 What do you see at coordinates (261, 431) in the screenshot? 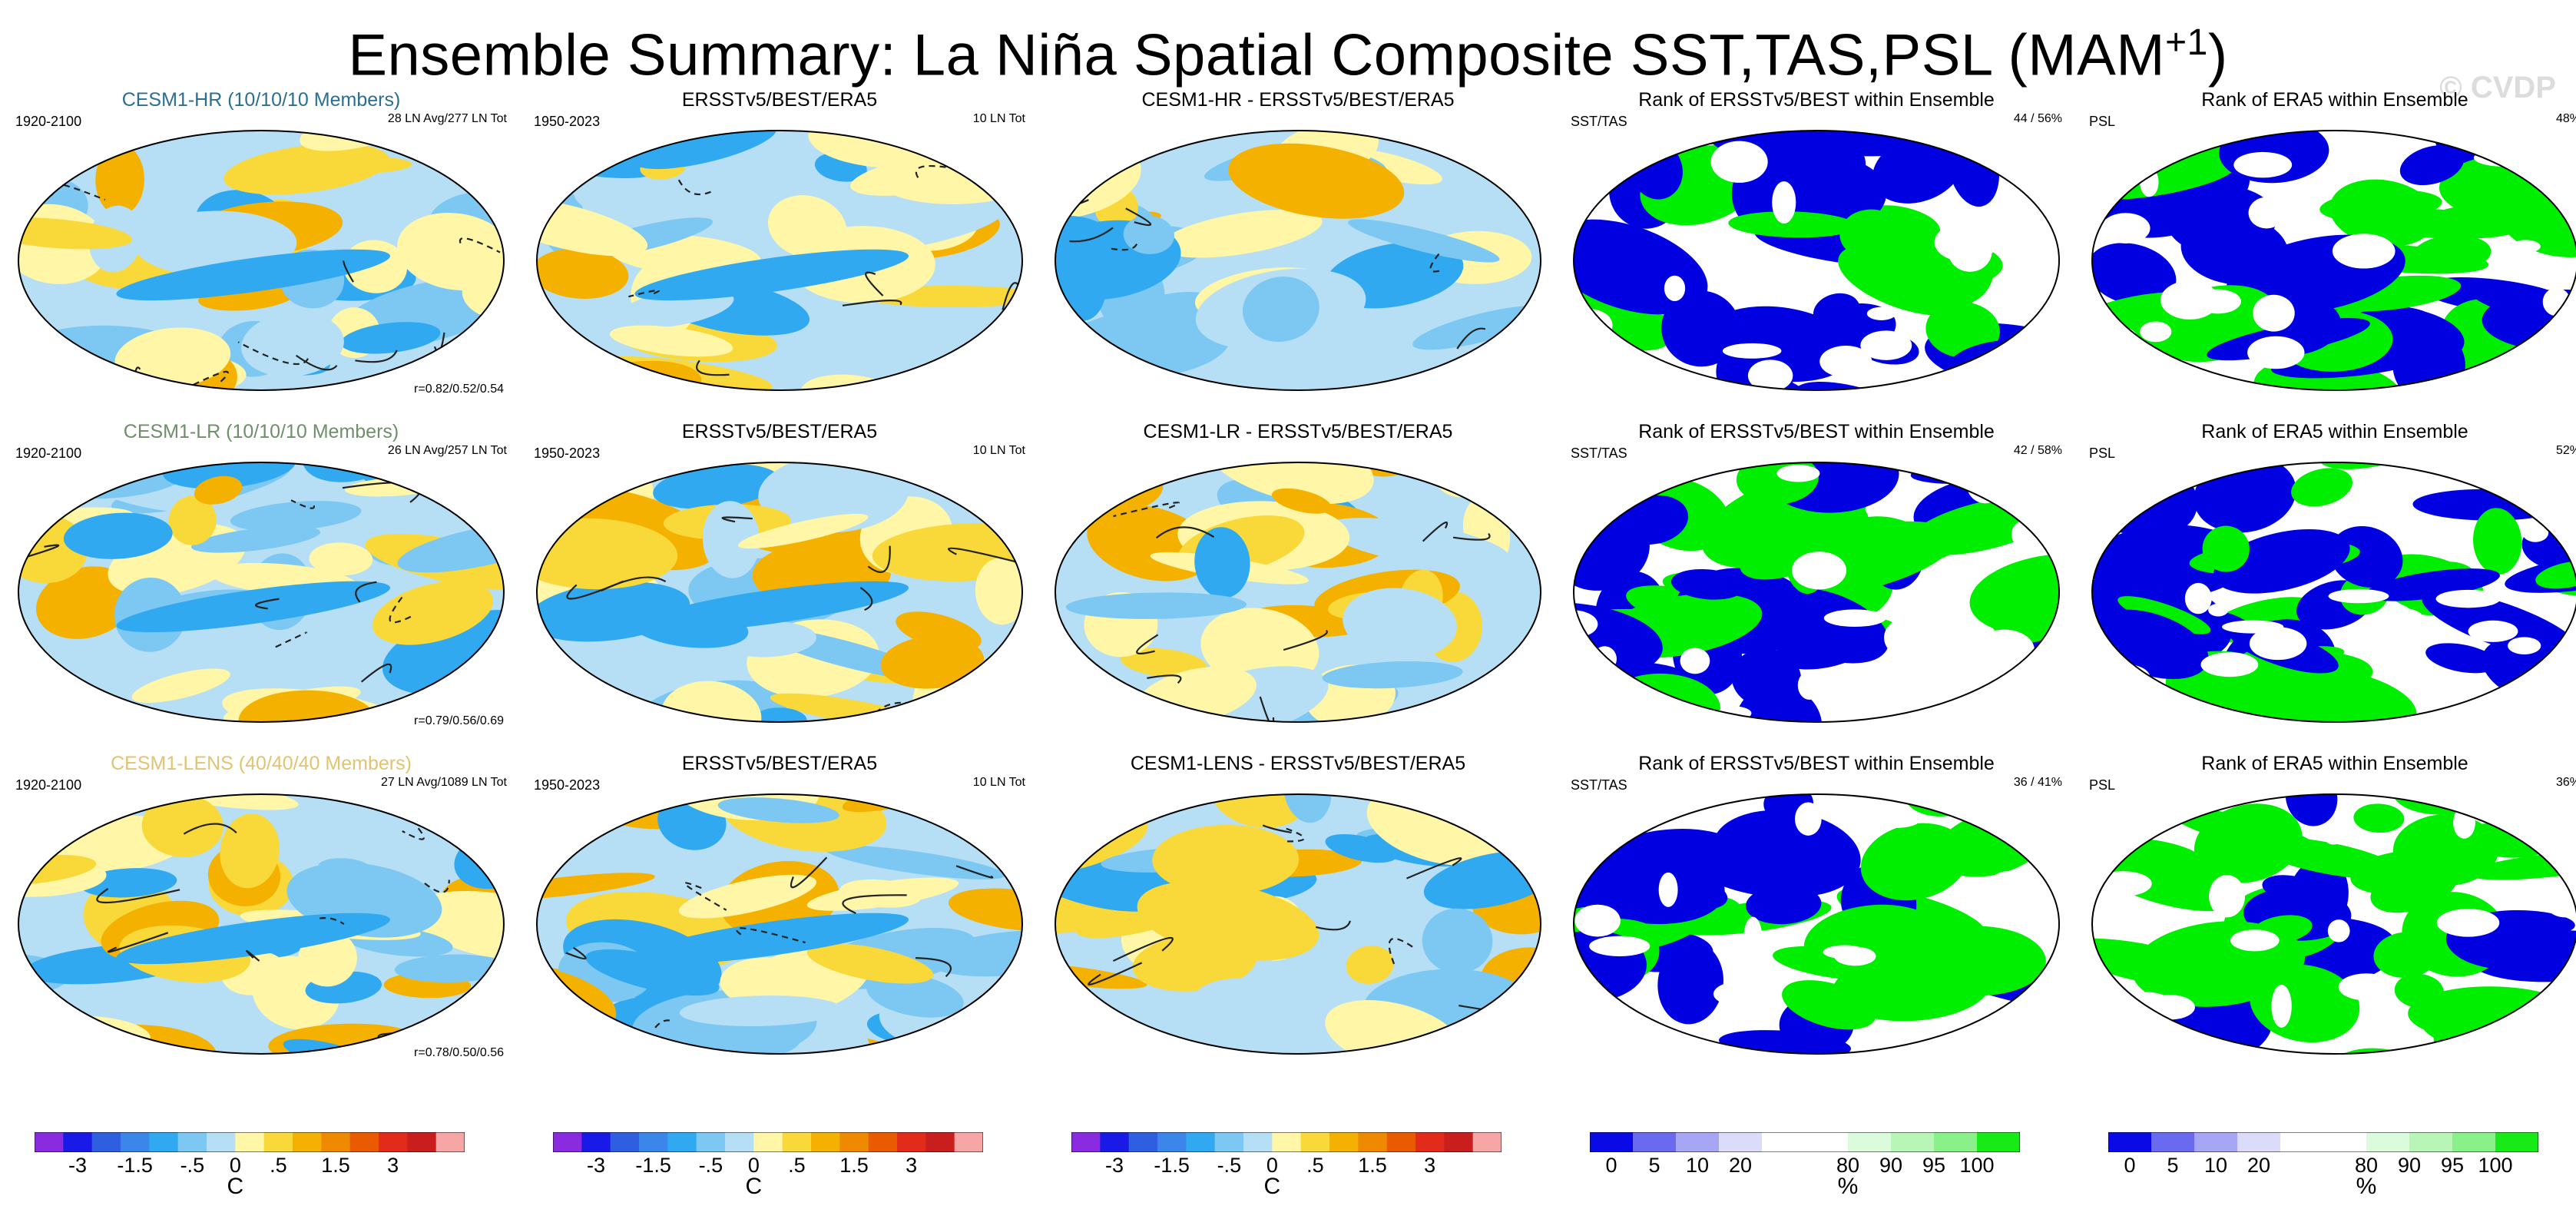
I see `panel-title: CESM1-LR (10/10/10 Members)` at bounding box center [261, 431].